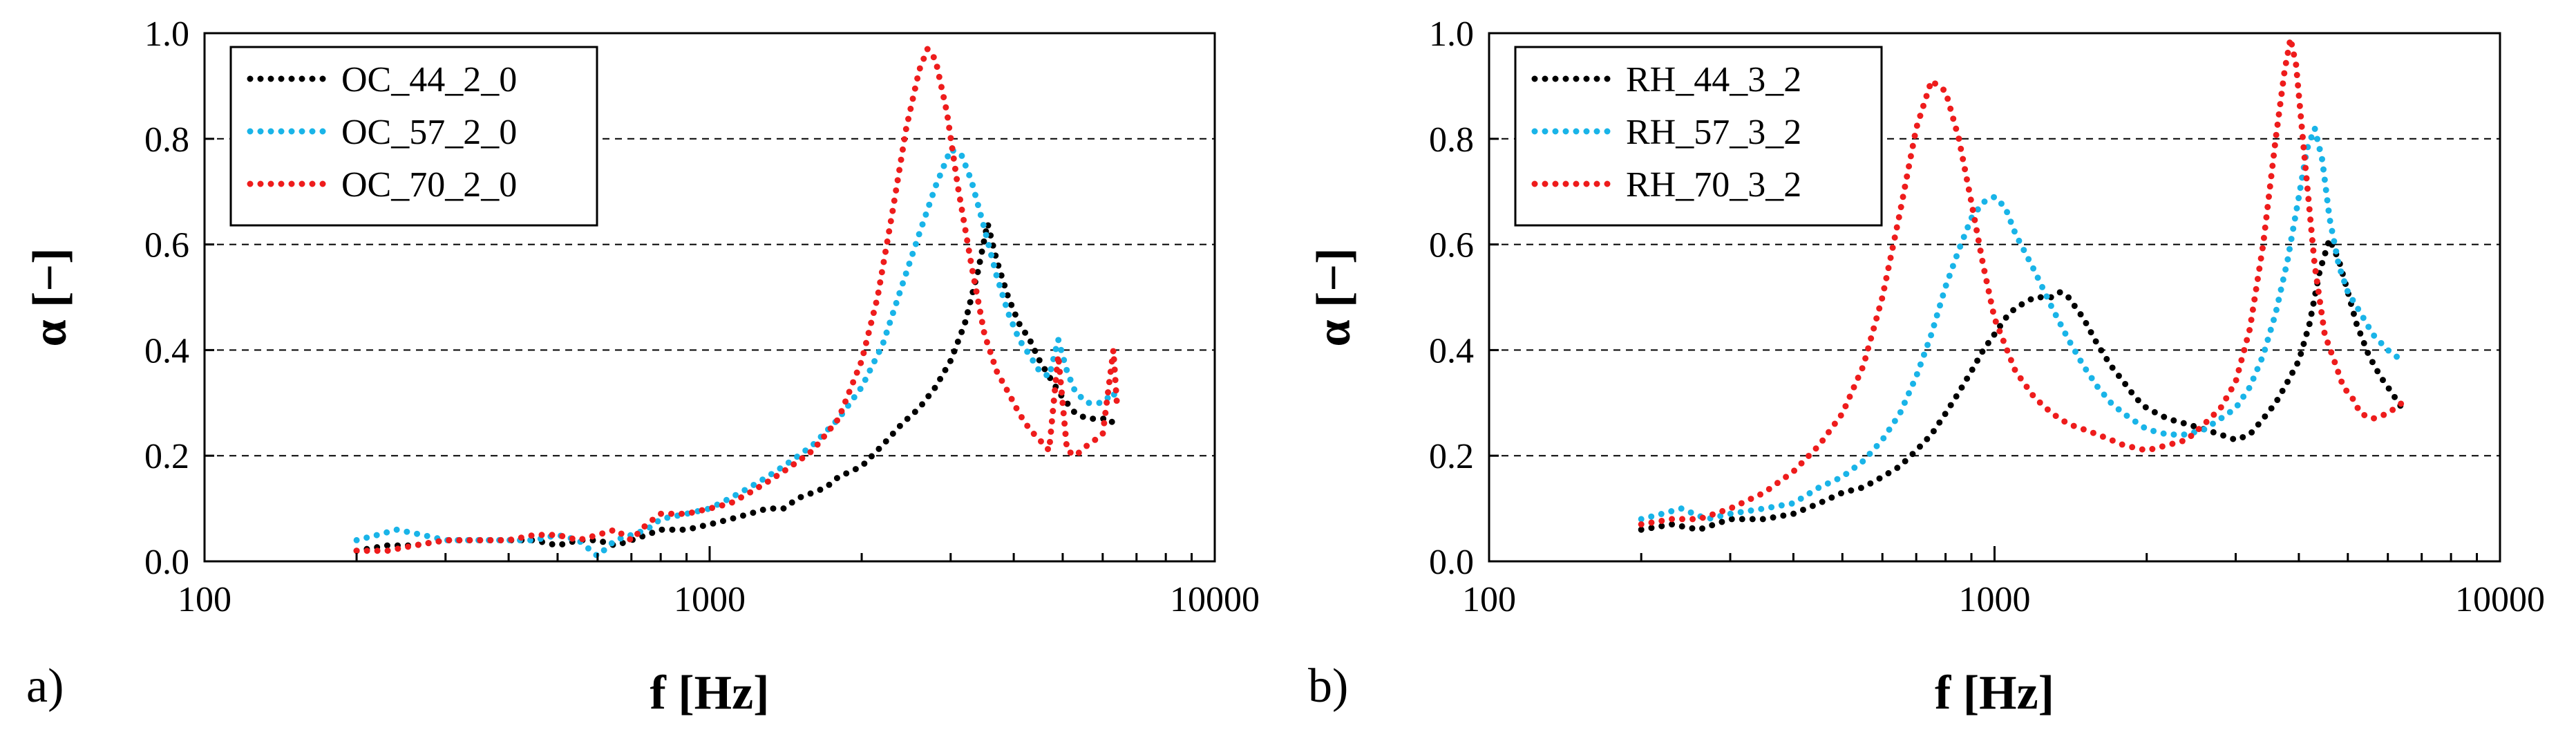 This screenshot has width=2576, height=739. I want to click on chart-a-legend-entry: OC_44_2_0, so click(429, 80).